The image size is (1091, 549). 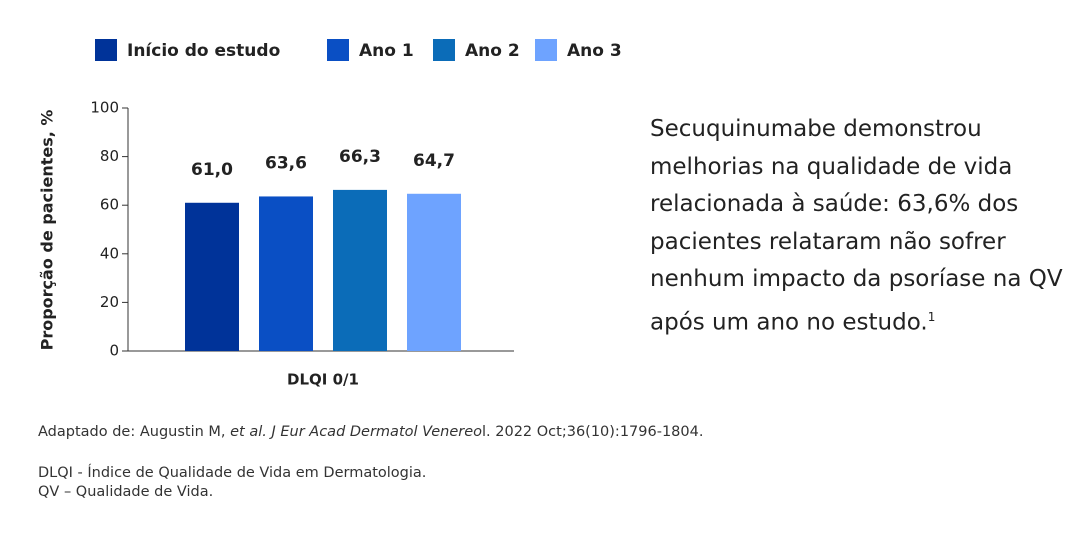 What do you see at coordinates (286, 163) in the screenshot?
I see `data-label: 63,6` at bounding box center [286, 163].